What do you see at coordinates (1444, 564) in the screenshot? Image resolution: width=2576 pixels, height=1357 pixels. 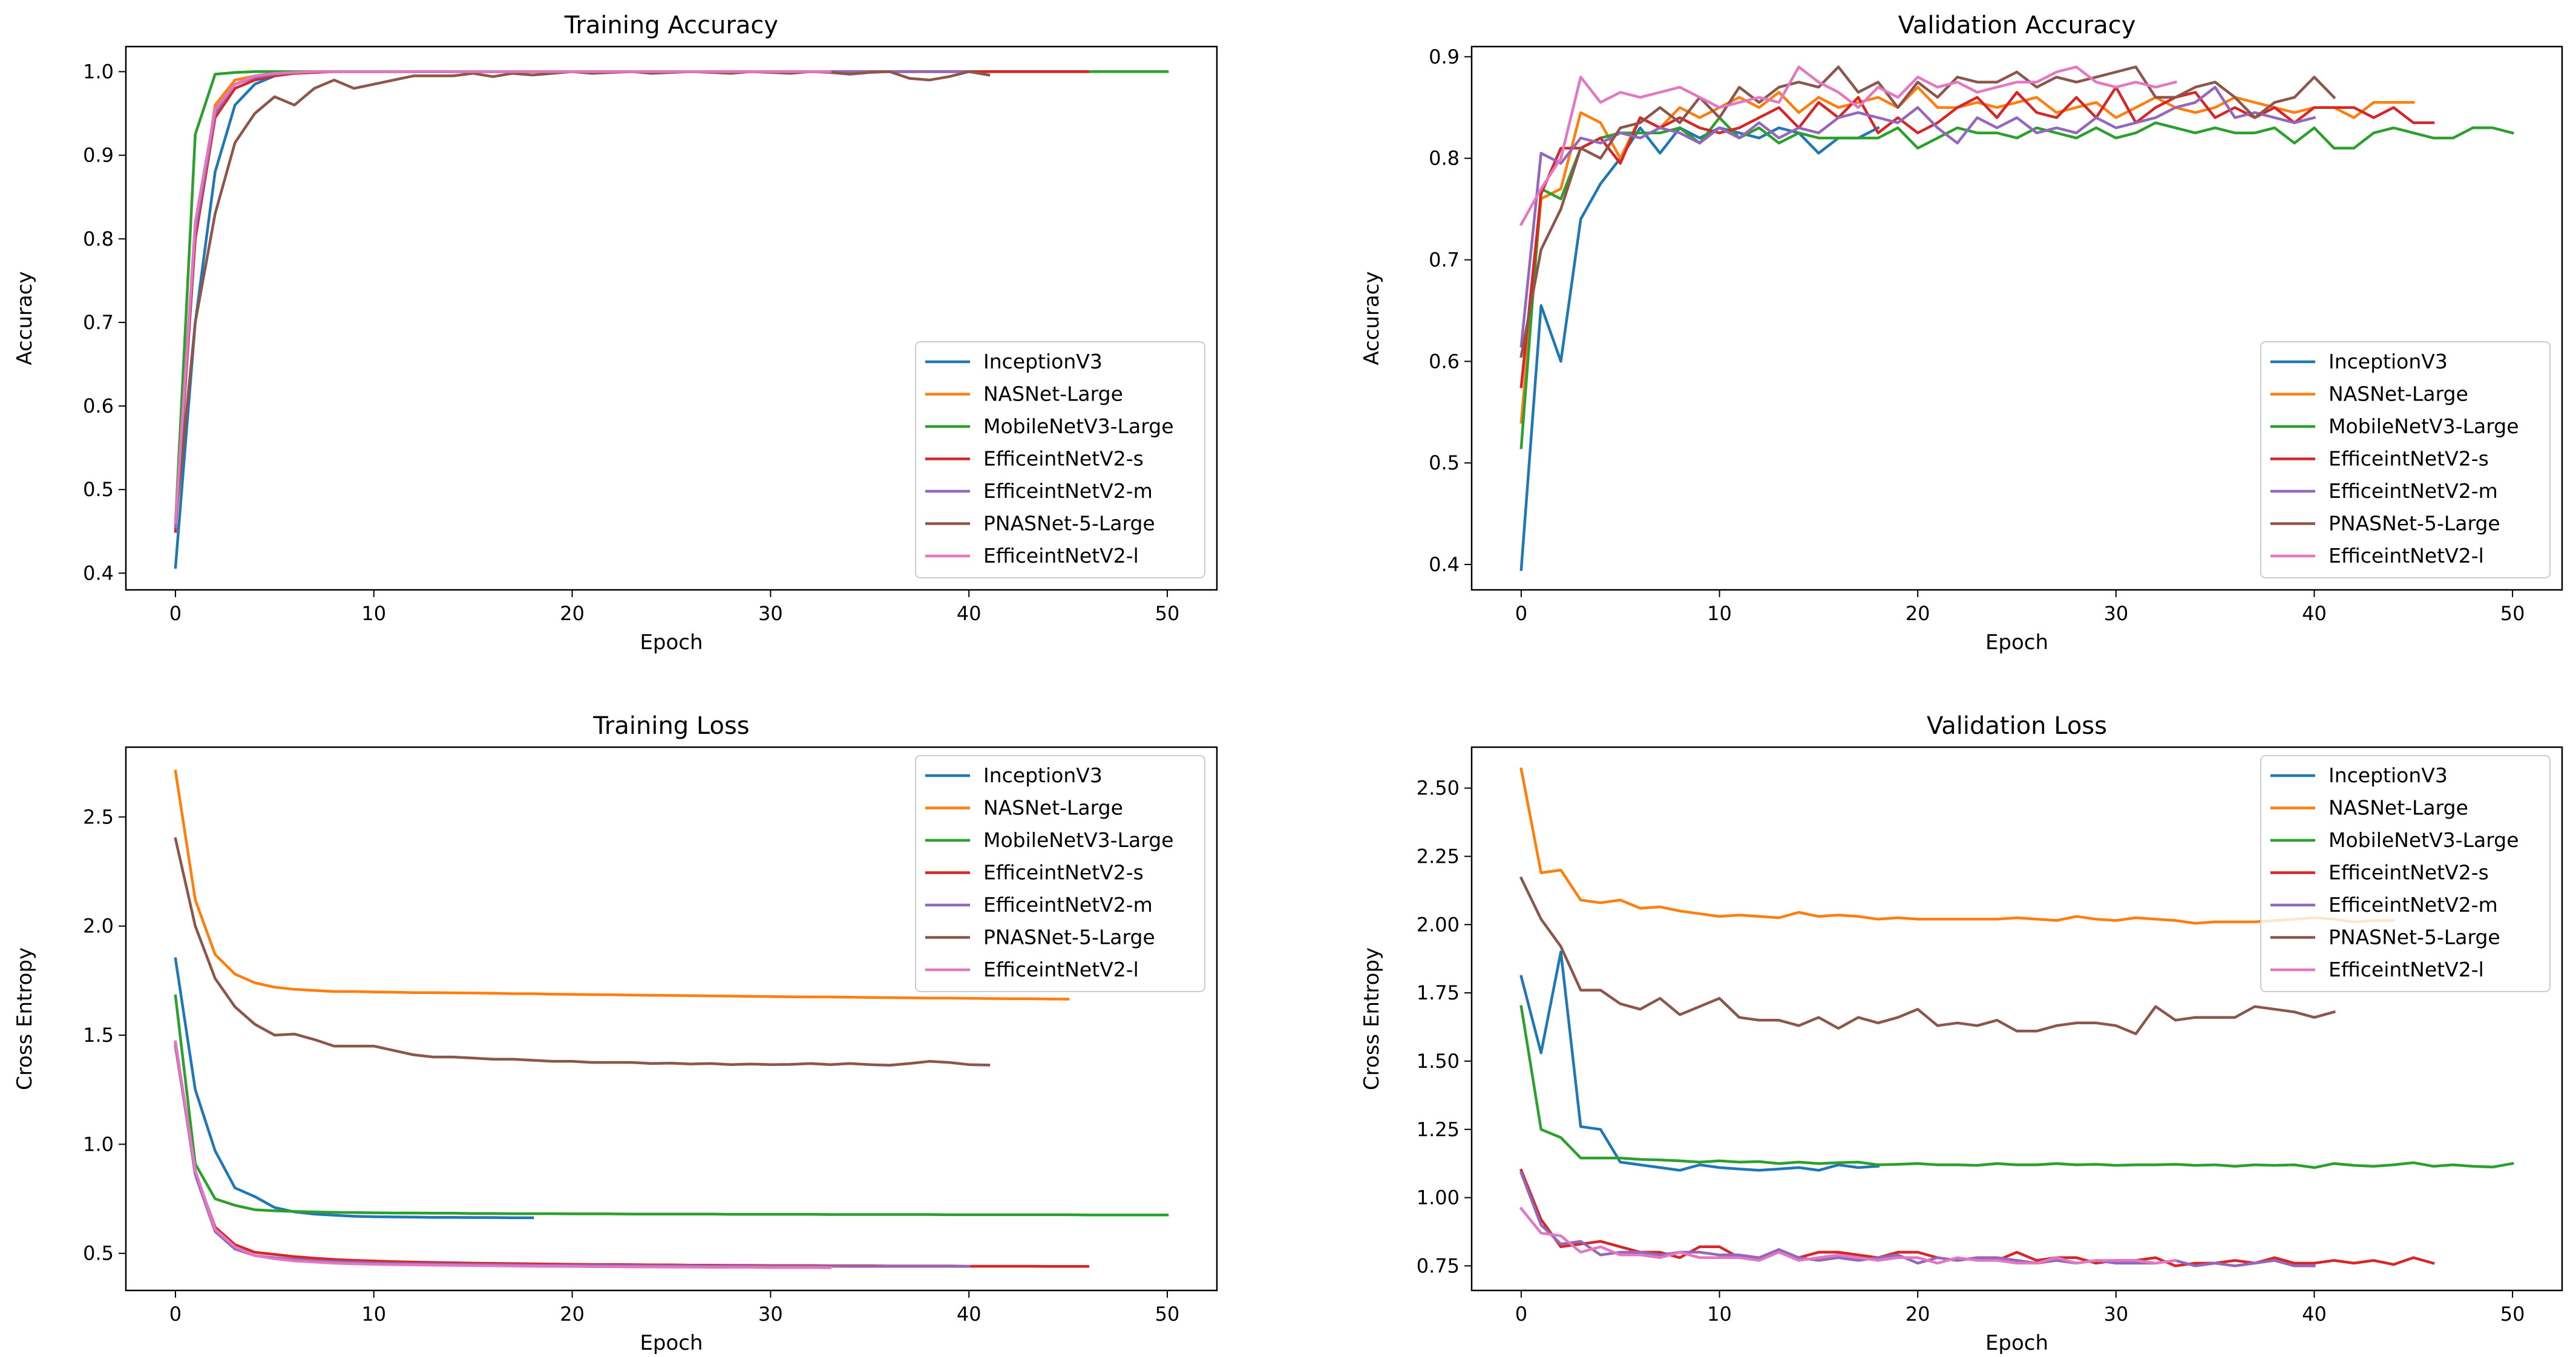 I see `y-tick-label: 0.4` at bounding box center [1444, 564].